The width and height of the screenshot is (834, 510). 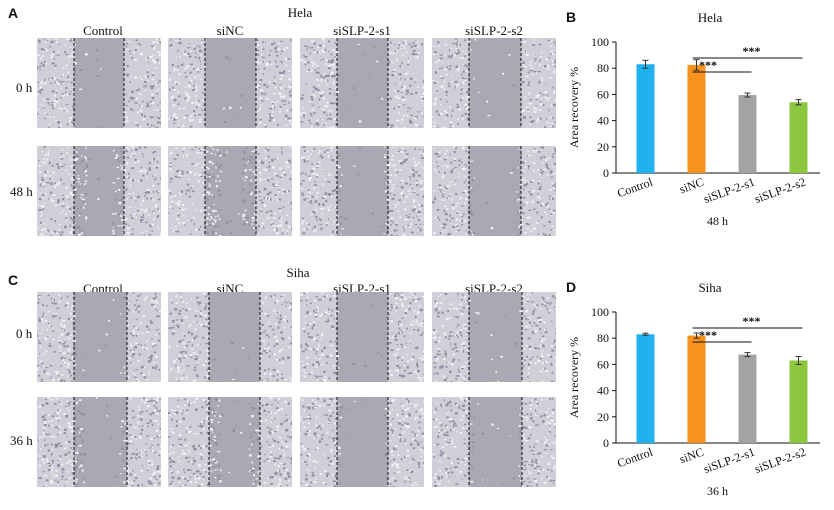 What do you see at coordinates (717, 491) in the screenshot?
I see `x-axis-label: 36 h` at bounding box center [717, 491].